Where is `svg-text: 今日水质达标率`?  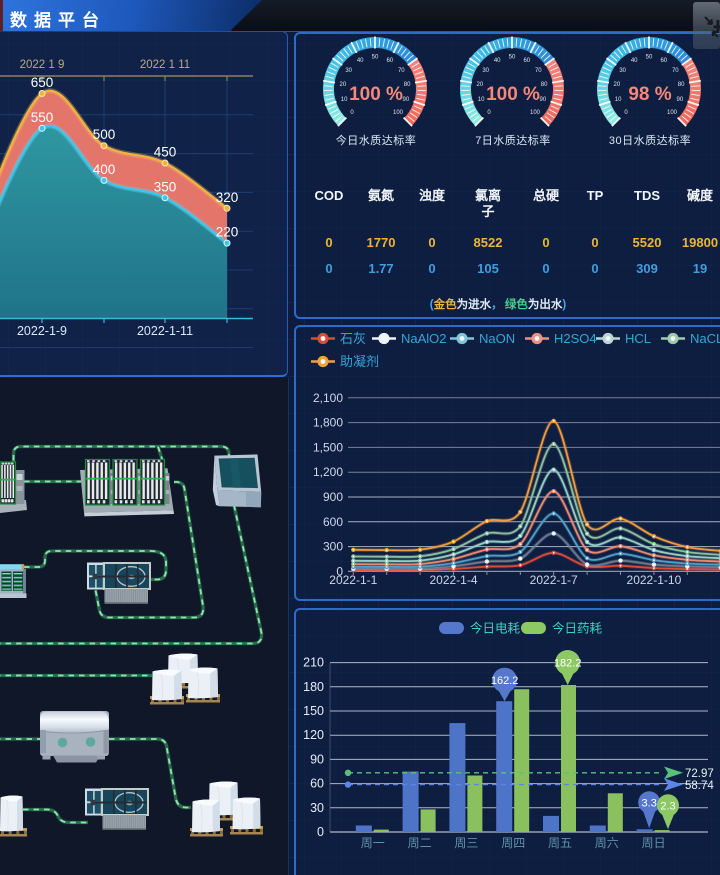 svg-text: 今日水质达标率 is located at coordinates (376, 140).